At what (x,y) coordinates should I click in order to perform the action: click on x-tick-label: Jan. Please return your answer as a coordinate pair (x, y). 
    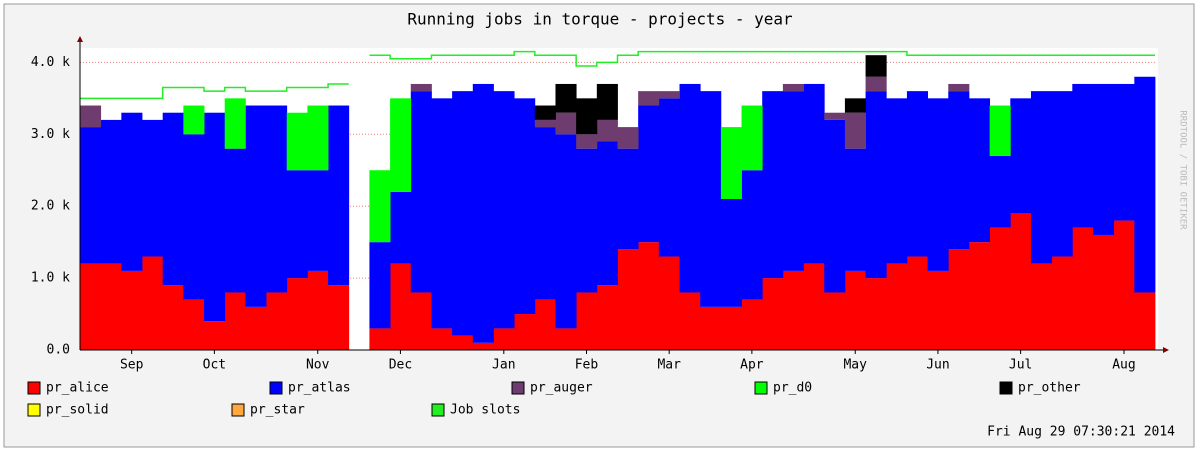
    Looking at the image, I should click on (503, 365).